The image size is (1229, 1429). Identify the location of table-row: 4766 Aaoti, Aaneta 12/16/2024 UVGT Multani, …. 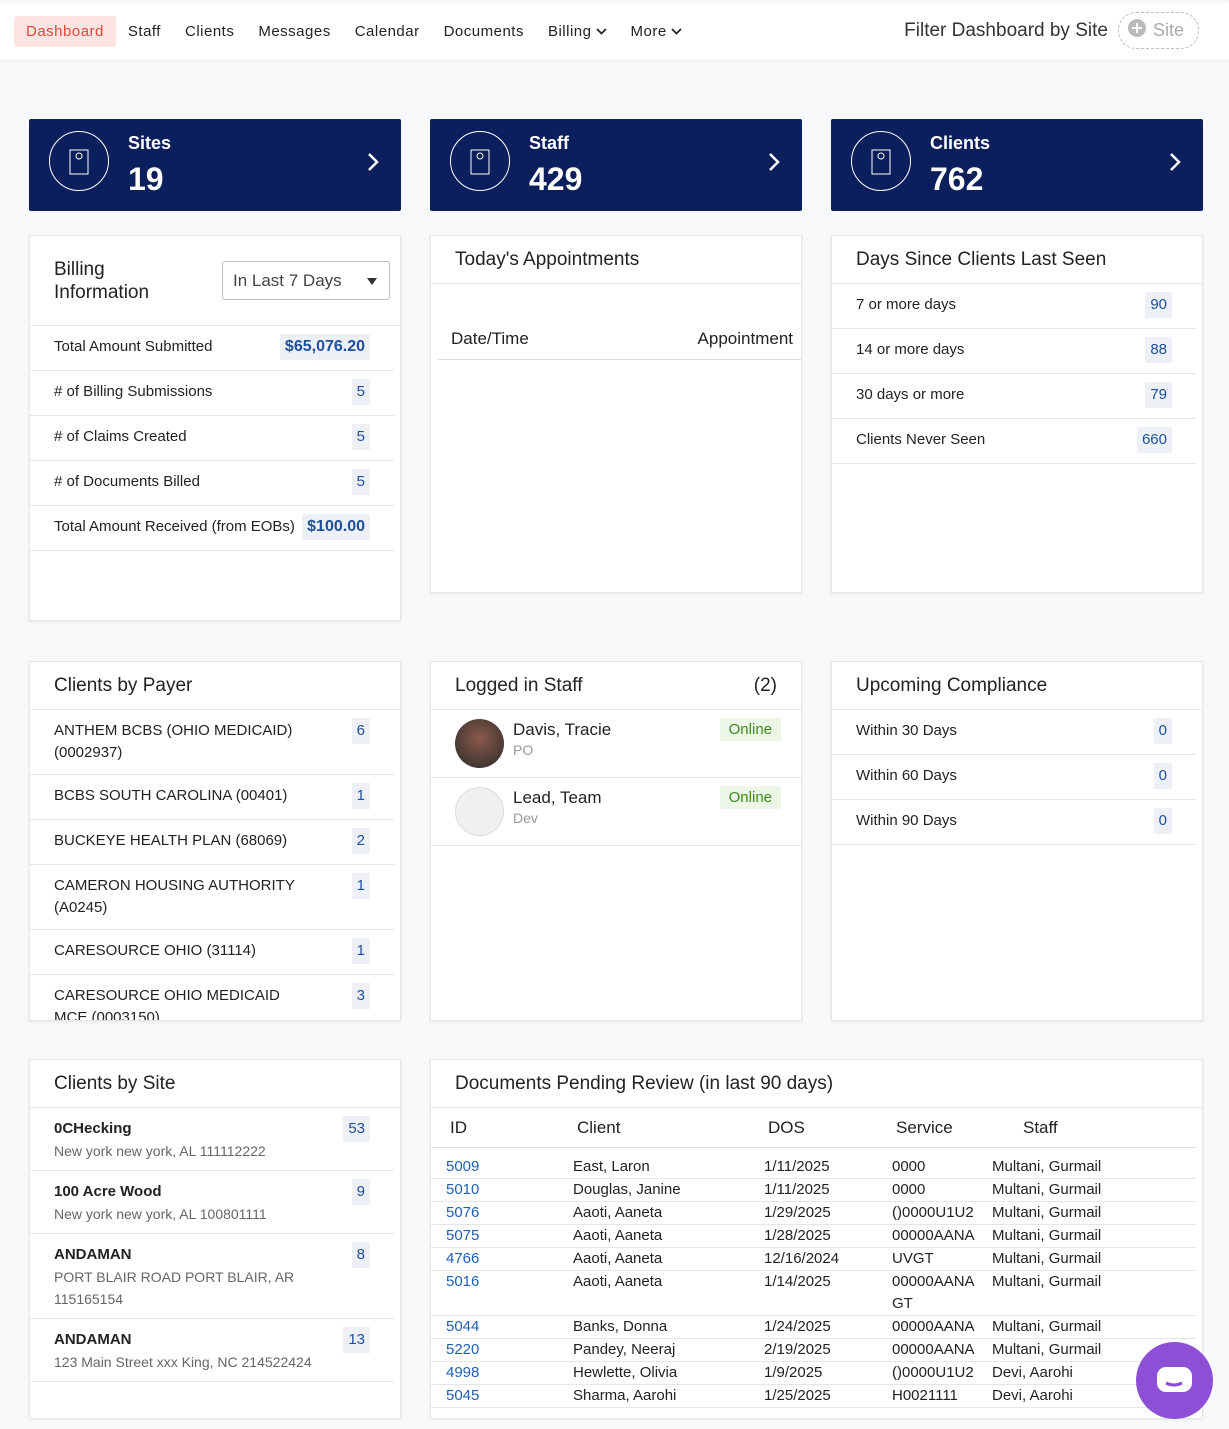
(813, 1259).